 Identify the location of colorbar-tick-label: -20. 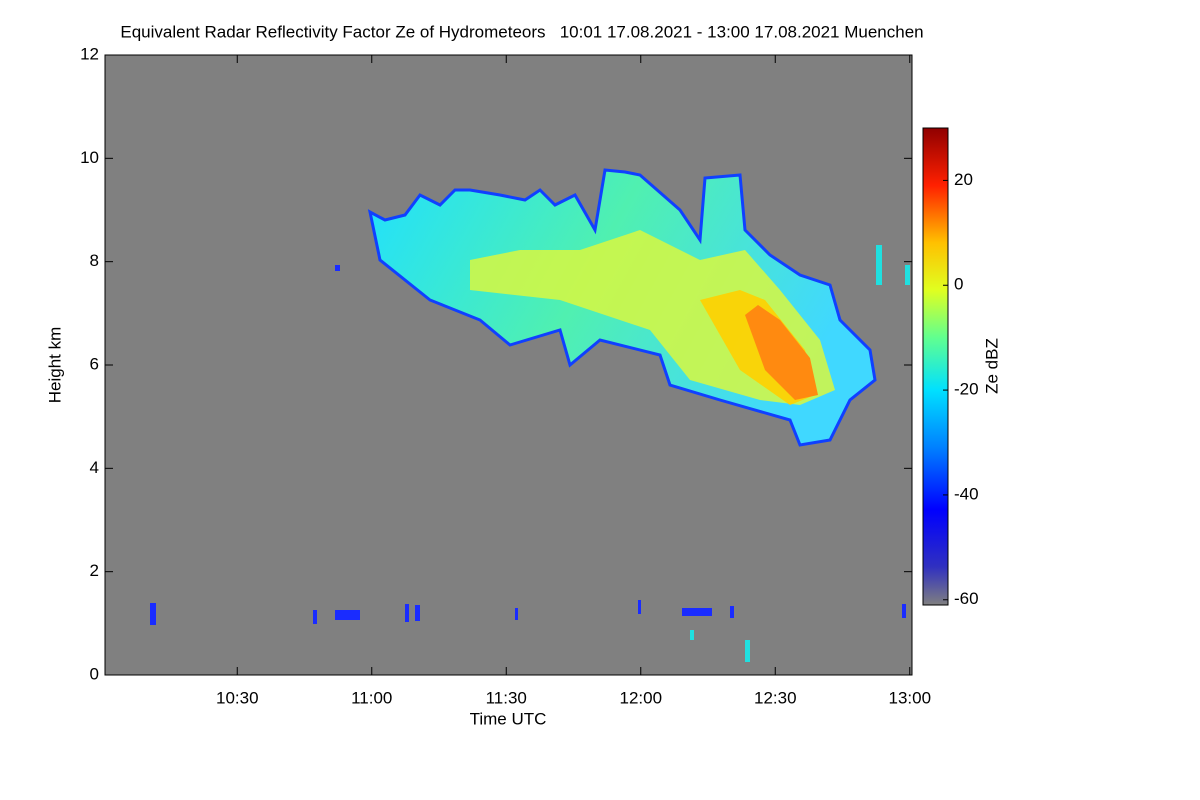
(966, 389).